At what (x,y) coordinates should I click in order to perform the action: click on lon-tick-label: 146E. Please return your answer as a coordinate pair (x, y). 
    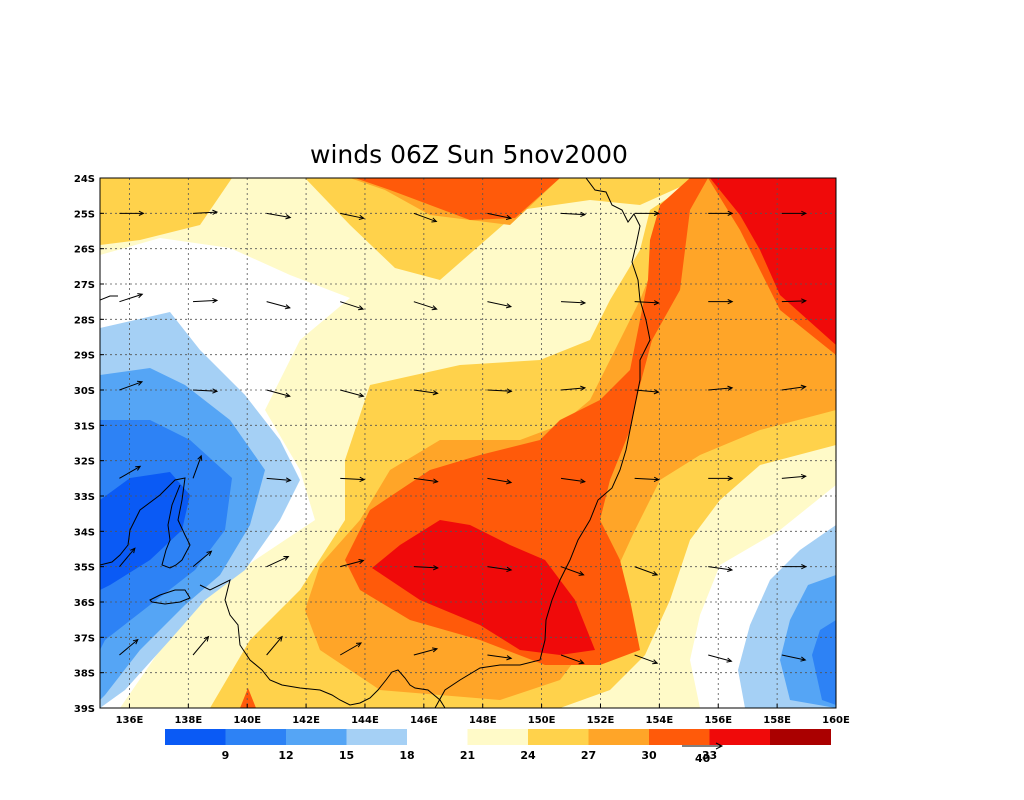
    Looking at the image, I should click on (424, 720).